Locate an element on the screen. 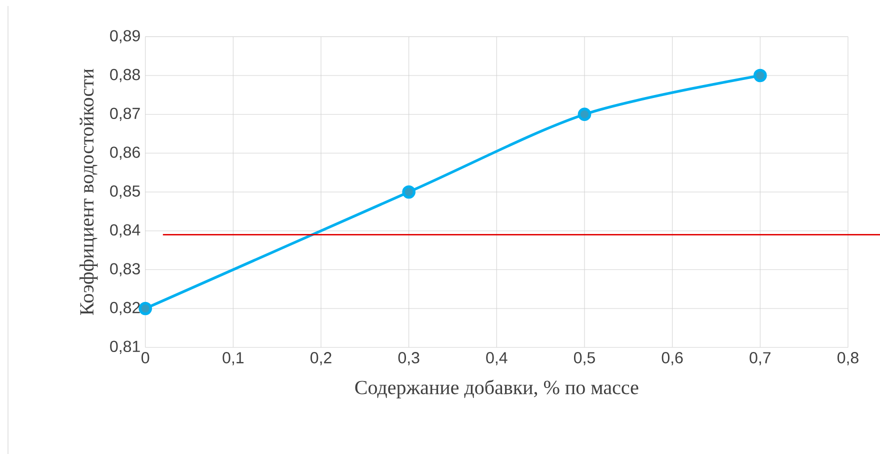 This screenshot has height=454, width=880. x-tick-label: 0,4 is located at coordinates (497, 359).